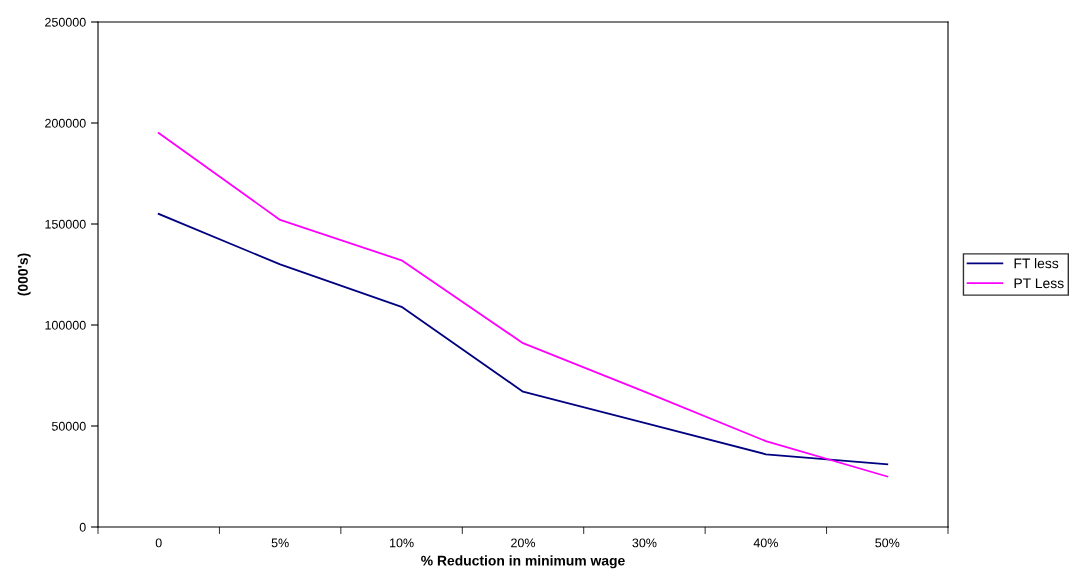 The height and width of the screenshot is (584, 1075). Describe the element at coordinates (68, 426) in the screenshot. I see `y-tick-label: 50000` at that location.